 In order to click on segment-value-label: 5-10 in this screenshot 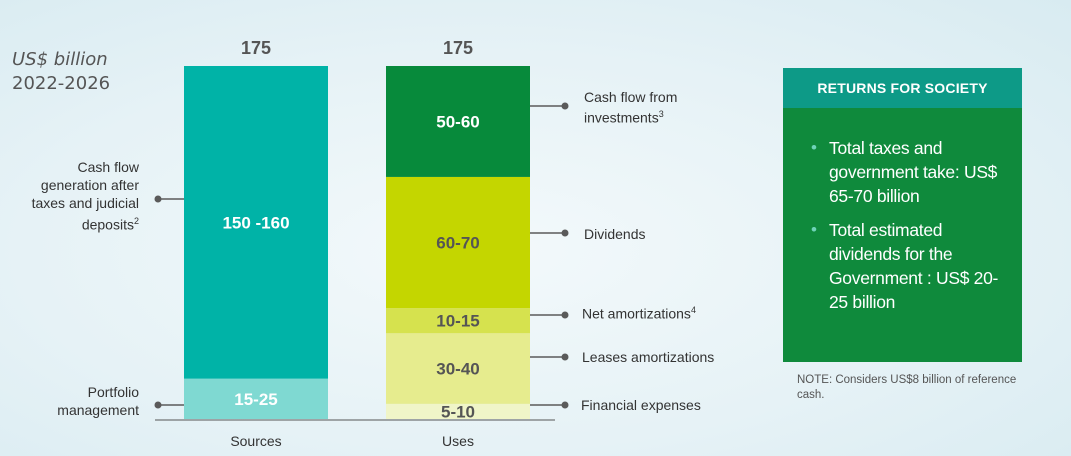, I will do `click(458, 411)`.